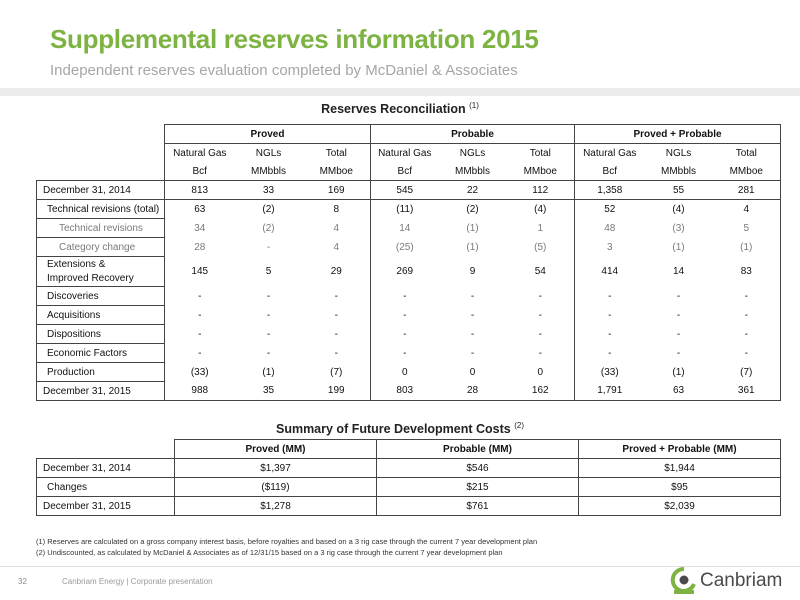 The image size is (800, 600). What do you see at coordinates (747, 391) in the screenshot?
I see `table-cell: 361` at bounding box center [747, 391].